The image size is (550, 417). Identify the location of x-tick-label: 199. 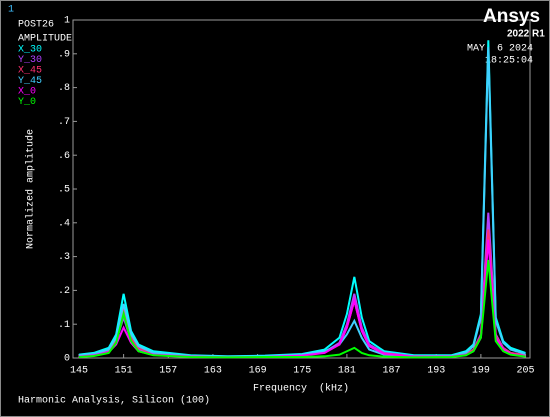
(481, 371).